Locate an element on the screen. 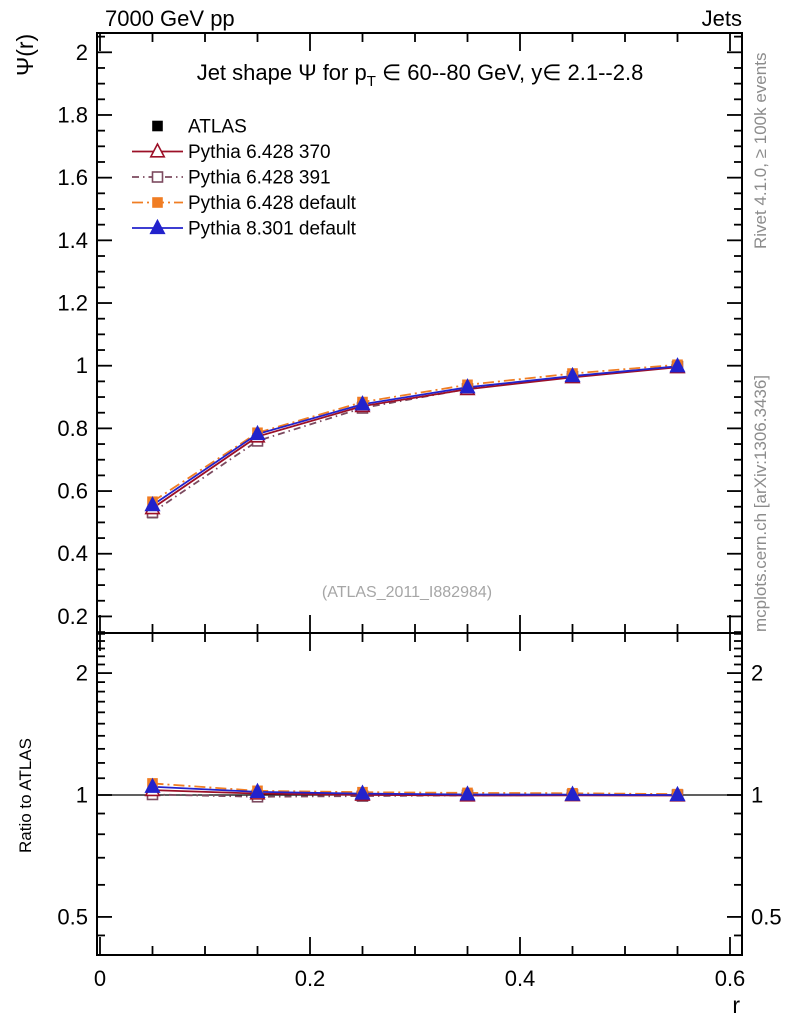 The height and width of the screenshot is (1029, 786). x-tick-label: 0.4 is located at coordinates (520, 978).